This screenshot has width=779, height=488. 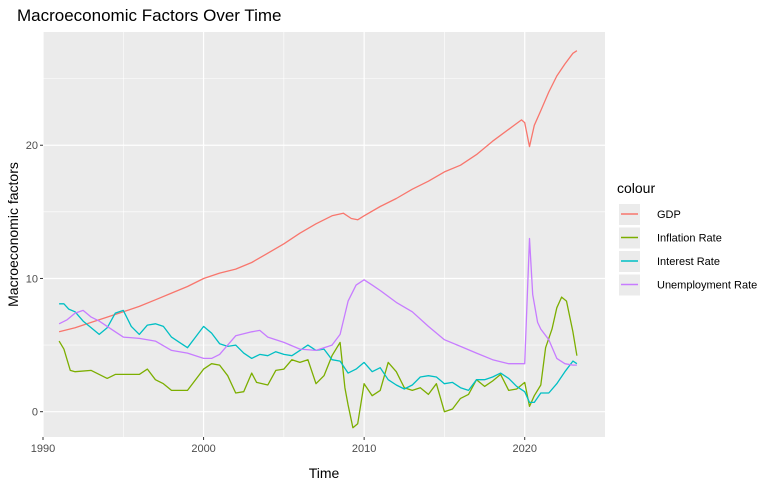 I want to click on y-axis: 0 10 20, so click(x=34, y=279).